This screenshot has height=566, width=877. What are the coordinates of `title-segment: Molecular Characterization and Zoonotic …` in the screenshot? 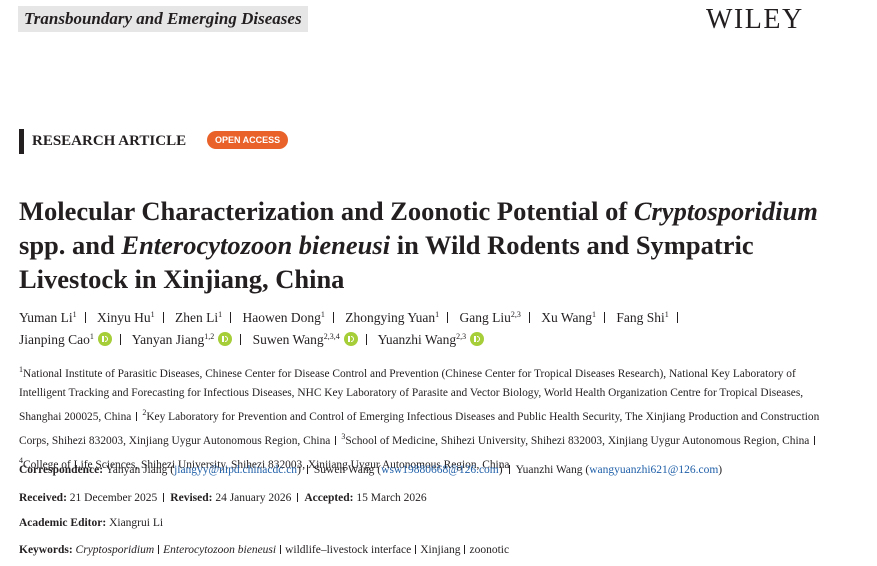 It's located at (326, 211).